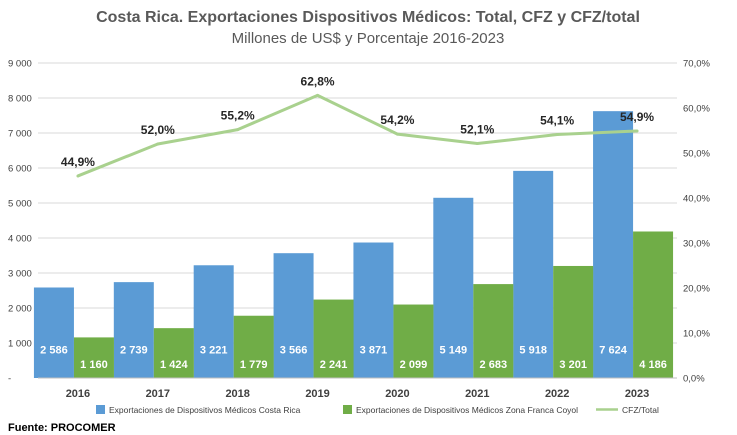  I want to click on bar-cfz-label: 3 201, so click(573, 365).